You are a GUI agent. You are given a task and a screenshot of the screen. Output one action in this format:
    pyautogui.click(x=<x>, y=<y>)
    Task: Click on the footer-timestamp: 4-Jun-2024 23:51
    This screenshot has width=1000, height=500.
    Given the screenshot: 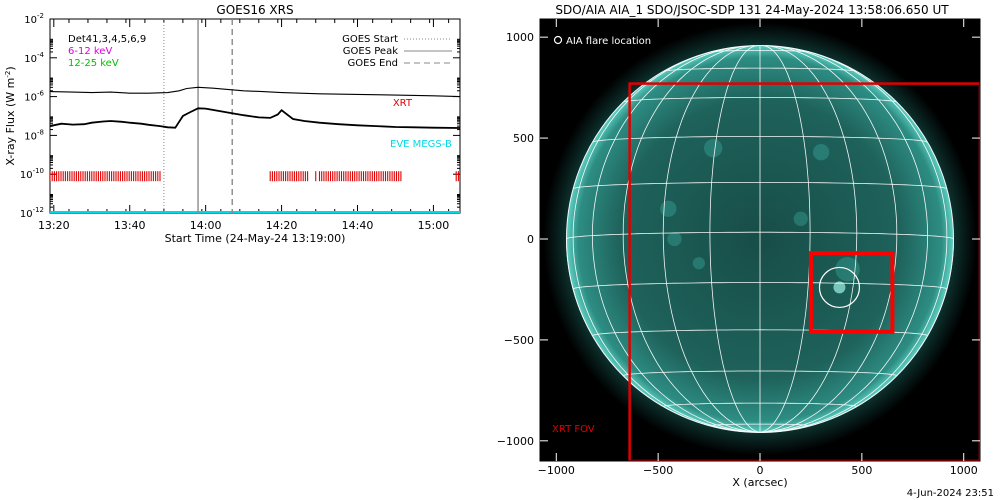 What is the action you would take?
    pyautogui.click(x=950, y=493)
    